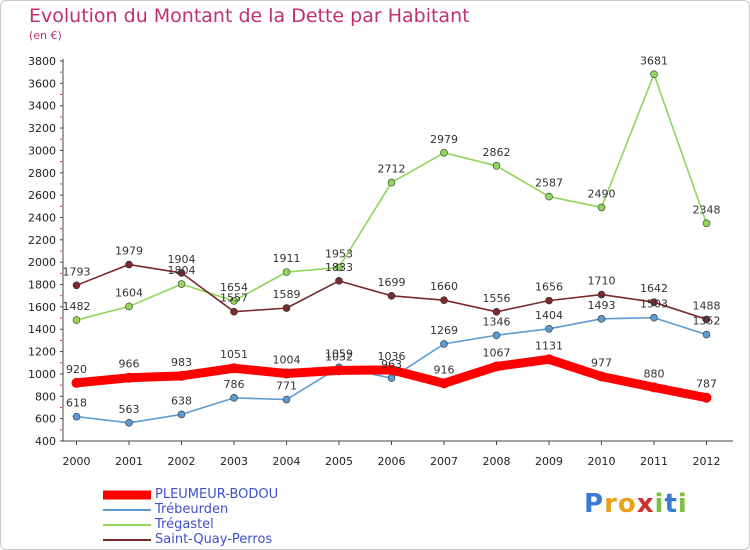 This screenshot has width=750, height=550. Describe the element at coordinates (129, 251) in the screenshot. I see `data-label: 1979` at that location.